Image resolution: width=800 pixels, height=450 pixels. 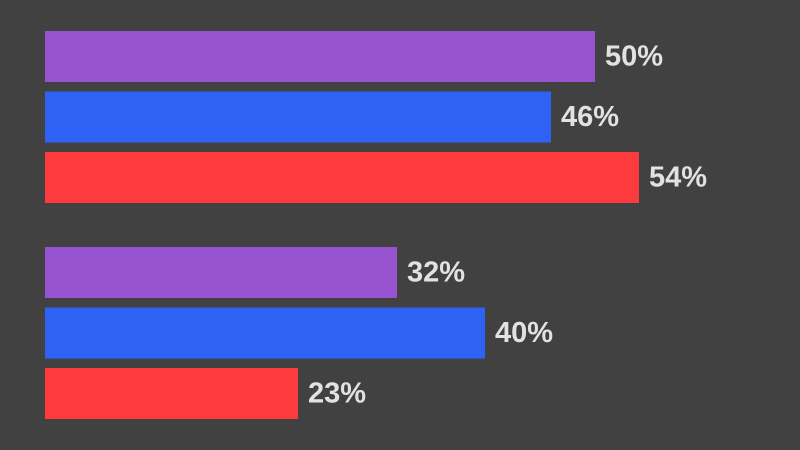 What do you see at coordinates (678, 178) in the screenshot?
I see `bar-value-label-g1-3: 54%` at bounding box center [678, 178].